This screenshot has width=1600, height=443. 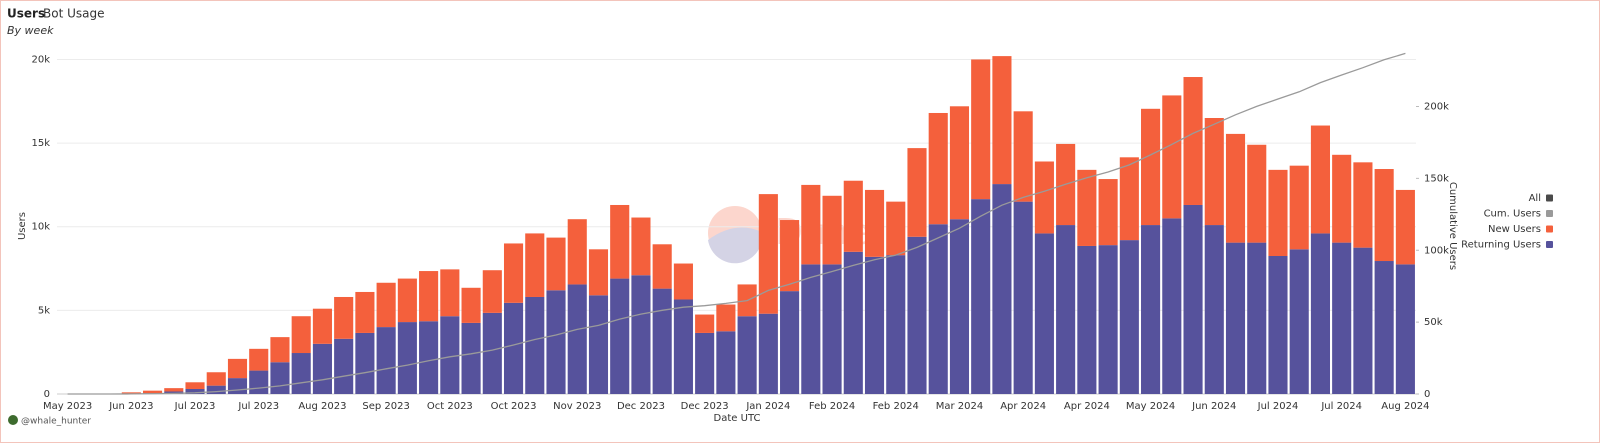 What do you see at coordinates (322, 406) in the screenshot?
I see `x-tick-label: Aug 2023` at bounding box center [322, 406].